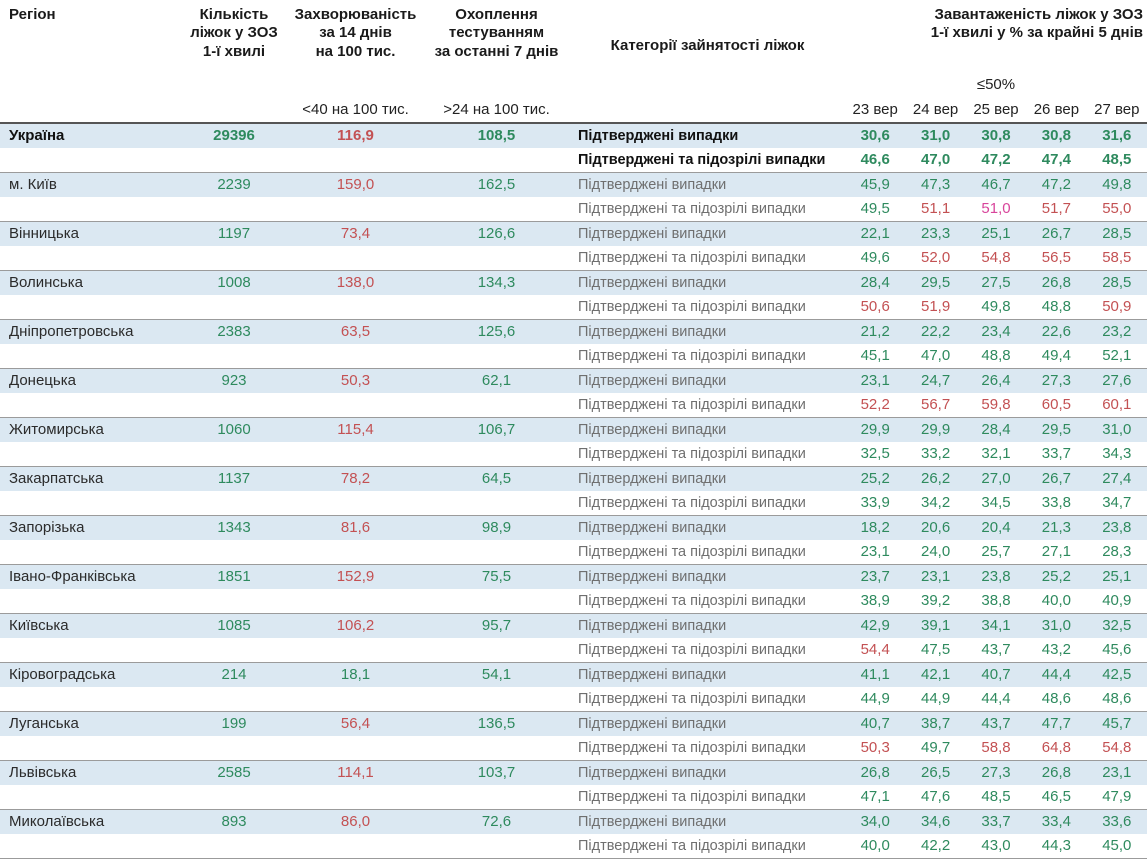 This screenshot has height=868, width=1147. What do you see at coordinates (234, 184) in the screenshot?
I see `beds-value: 2239` at bounding box center [234, 184].